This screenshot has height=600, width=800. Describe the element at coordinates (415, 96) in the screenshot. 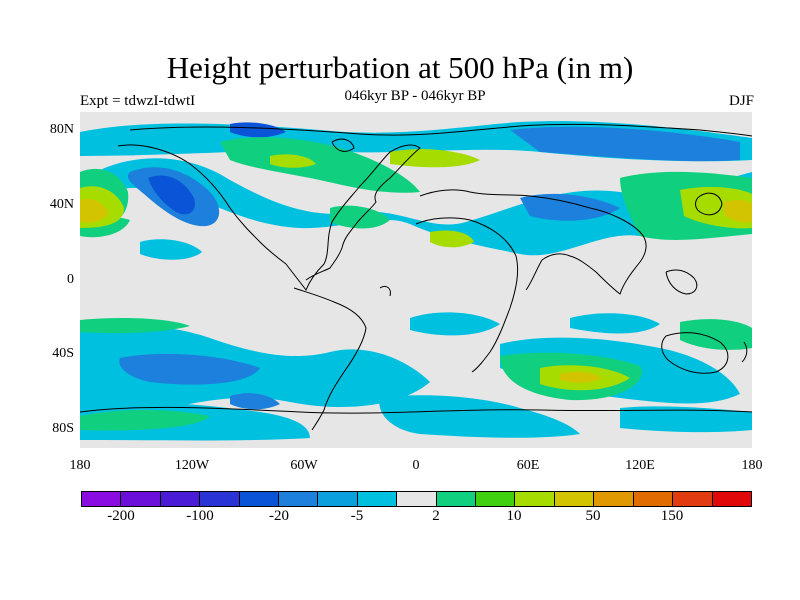

I see `figure-subtitle: 046kyr BP - 046kyr BP` at that location.